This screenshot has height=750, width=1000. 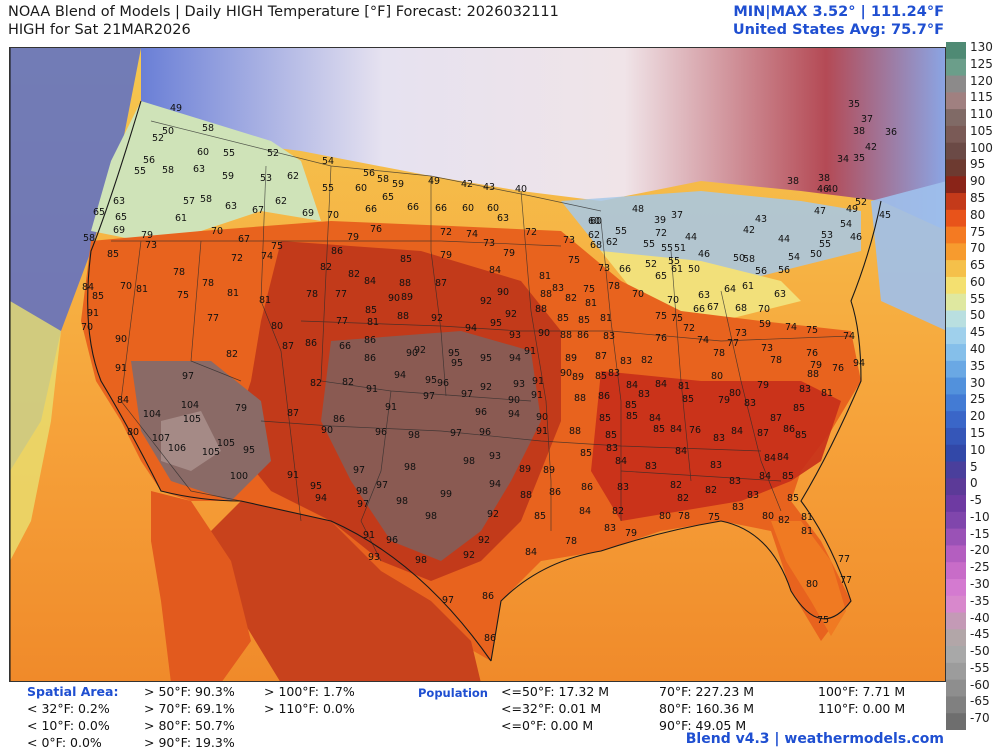 What do you see at coordinates (237, 258) in the screenshot?
I see `temperature-value-label: 72` at bounding box center [237, 258].